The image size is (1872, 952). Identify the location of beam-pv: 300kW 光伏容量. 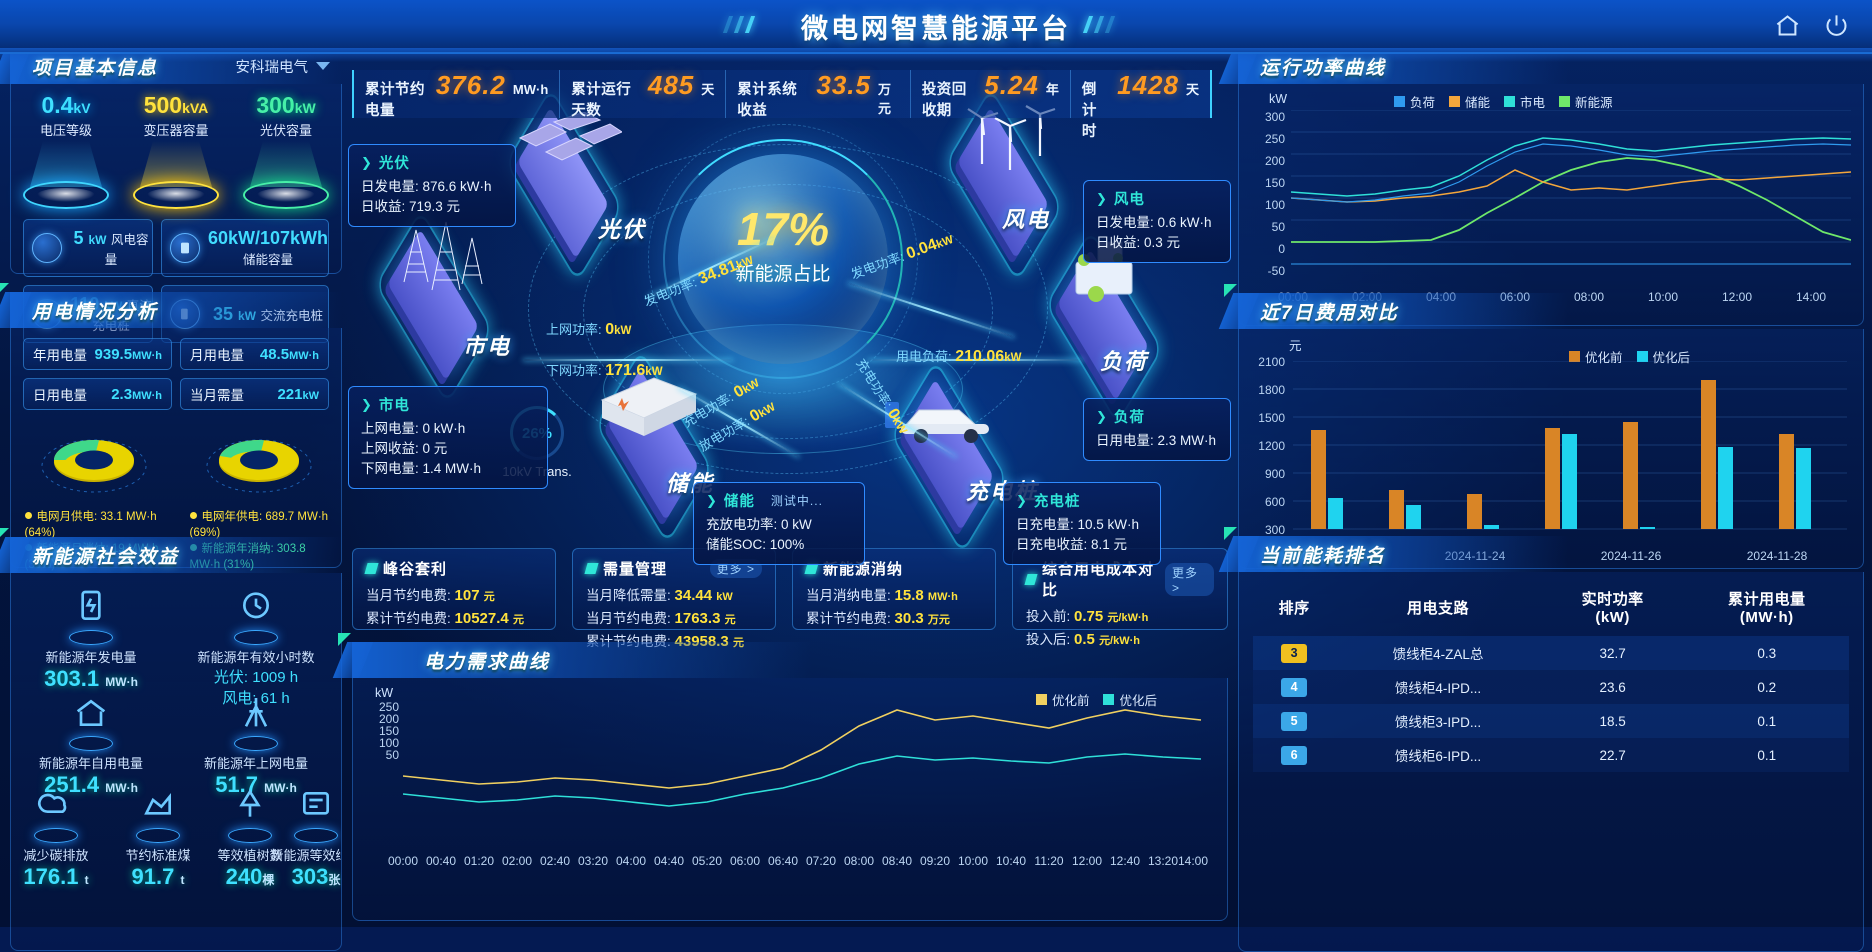
(286, 151).